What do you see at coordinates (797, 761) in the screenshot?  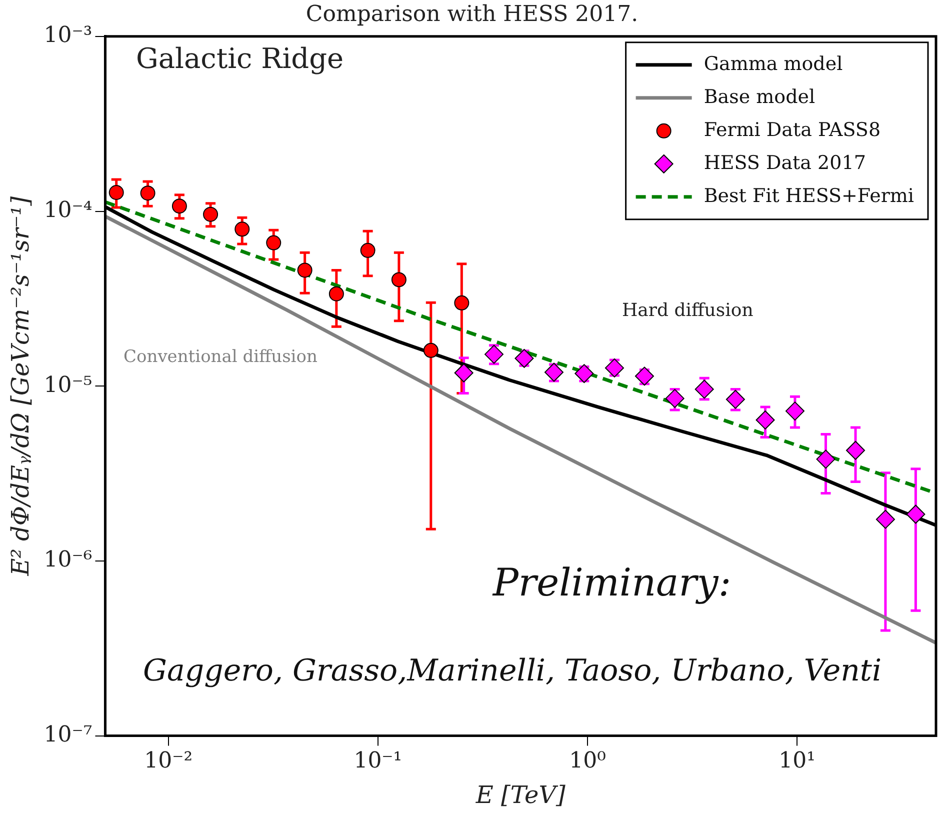 I see `x-tick-label: 10¹` at bounding box center [797, 761].